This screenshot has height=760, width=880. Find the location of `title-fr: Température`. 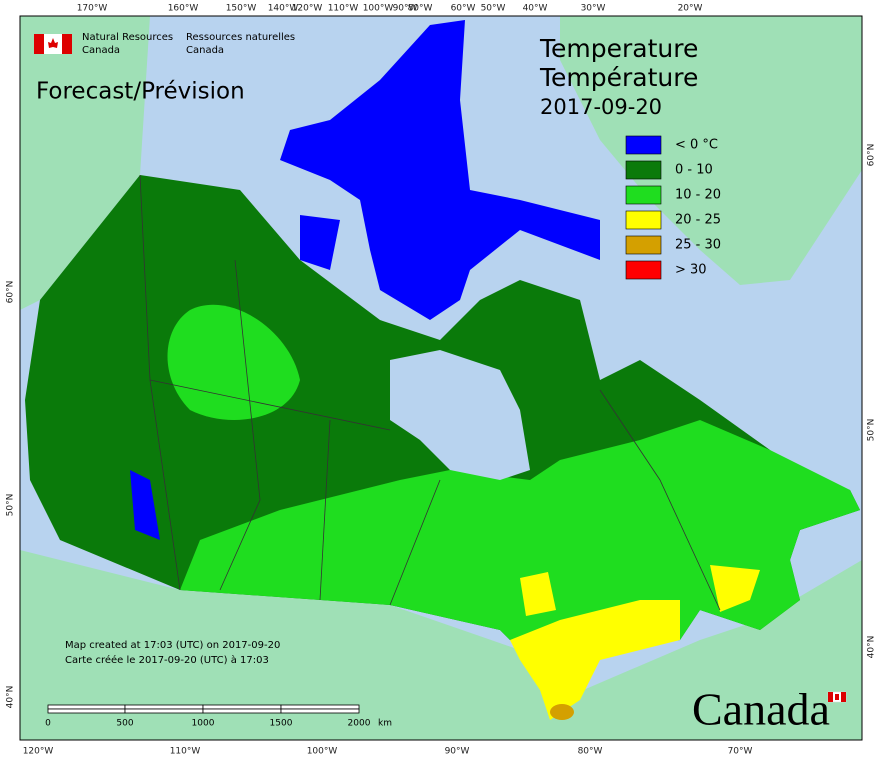

title-fr: Température is located at coordinates (618, 77).